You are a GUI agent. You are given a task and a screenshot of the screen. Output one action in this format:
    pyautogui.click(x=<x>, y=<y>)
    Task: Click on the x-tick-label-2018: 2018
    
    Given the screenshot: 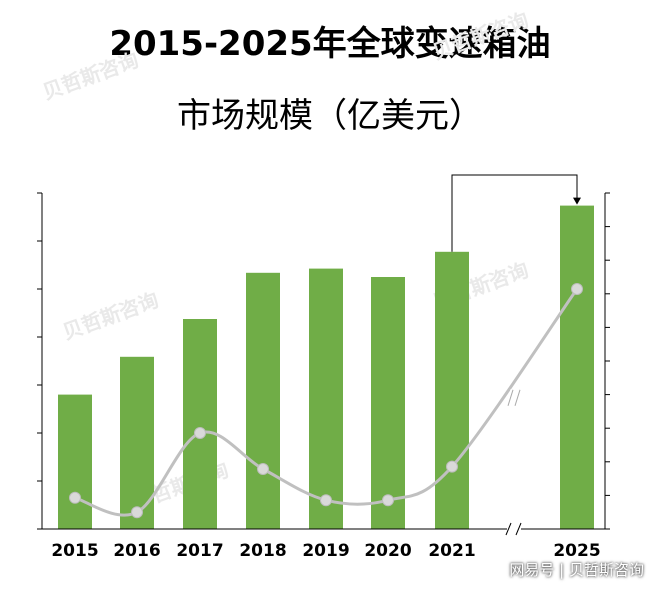 What is the action you would take?
    pyautogui.click(x=262, y=551)
    